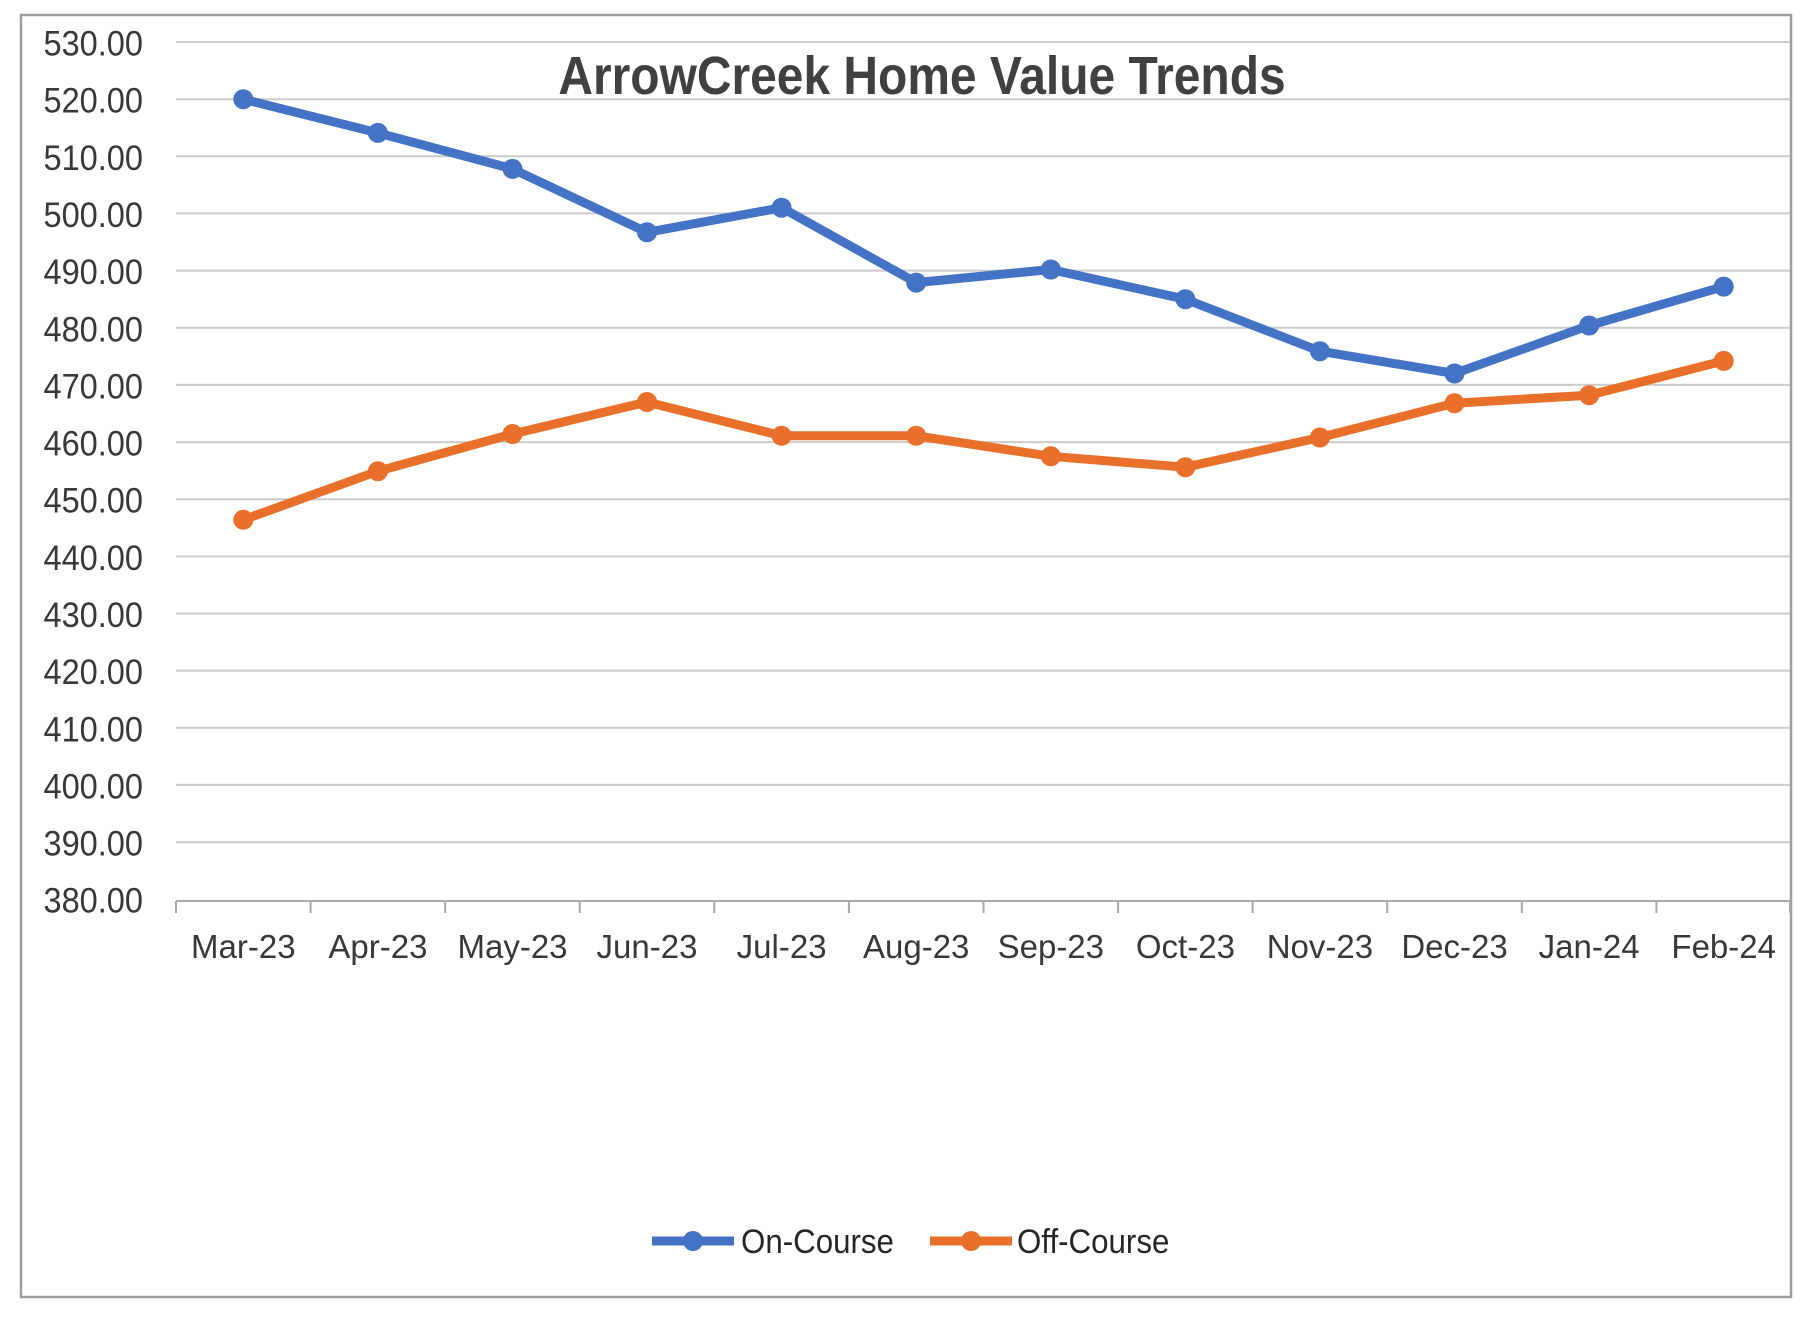  I want to click on svg-text: Off-Course, so click(1093, 1241).